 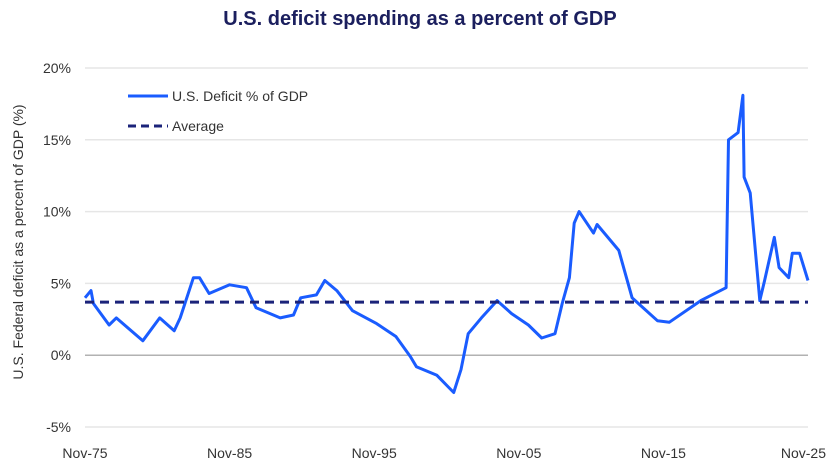 What do you see at coordinates (198, 126) in the screenshot?
I see `legend-label-average: Average` at bounding box center [198, 126].